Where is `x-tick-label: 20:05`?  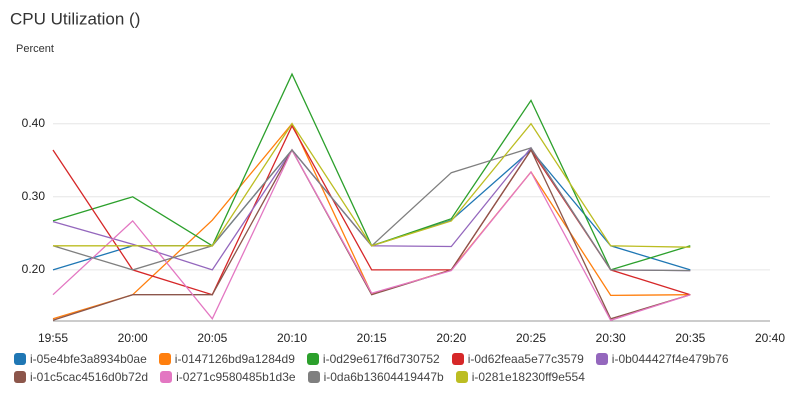 x-tick-label: 20:05 is located at coordinates (212, 338).